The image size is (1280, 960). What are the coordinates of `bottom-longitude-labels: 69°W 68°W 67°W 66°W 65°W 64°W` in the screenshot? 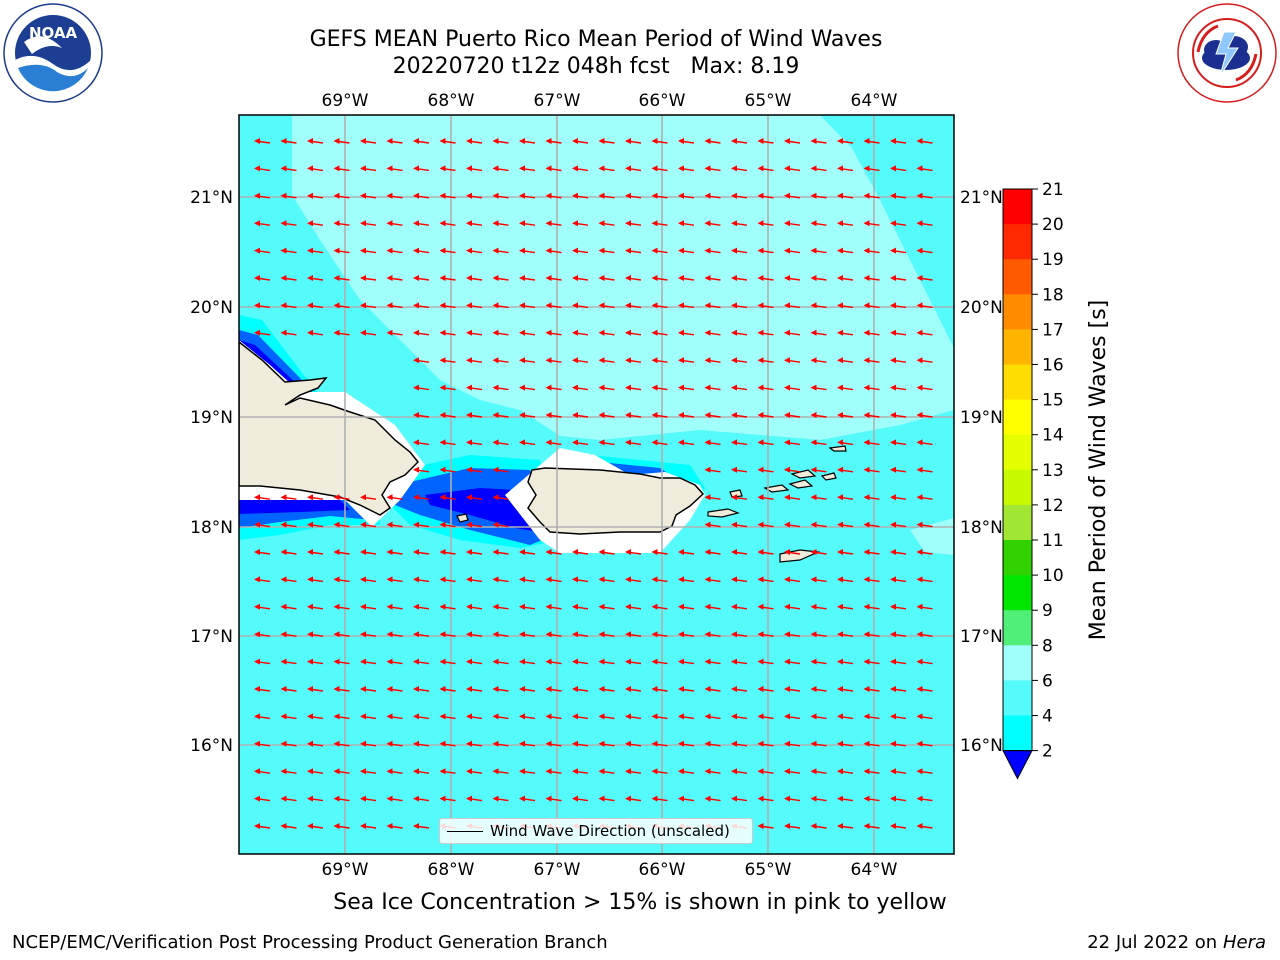 It's located at (610, 870).